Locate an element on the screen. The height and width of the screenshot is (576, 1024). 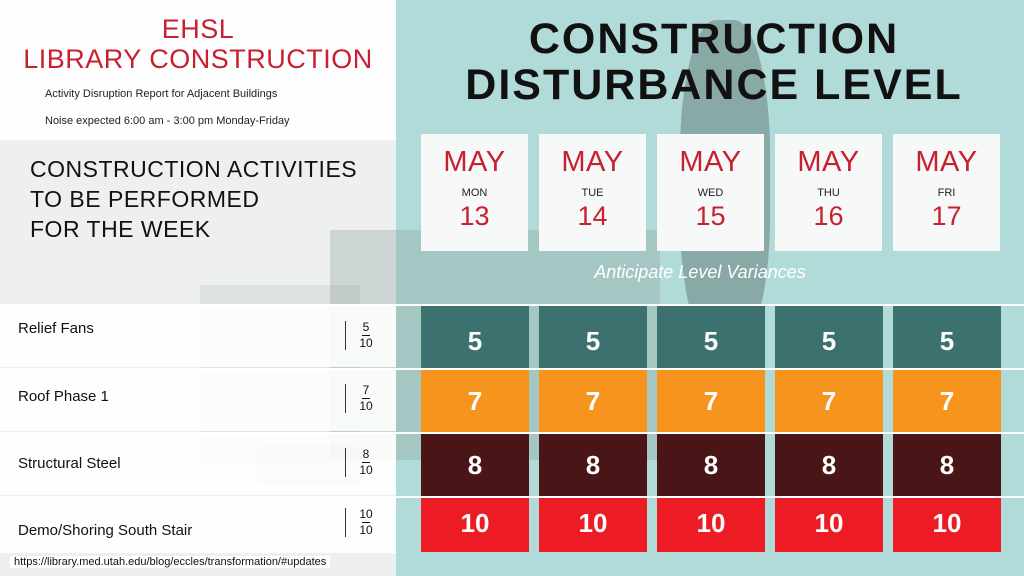
day-date: 16 is located at coordinates (828, 216).